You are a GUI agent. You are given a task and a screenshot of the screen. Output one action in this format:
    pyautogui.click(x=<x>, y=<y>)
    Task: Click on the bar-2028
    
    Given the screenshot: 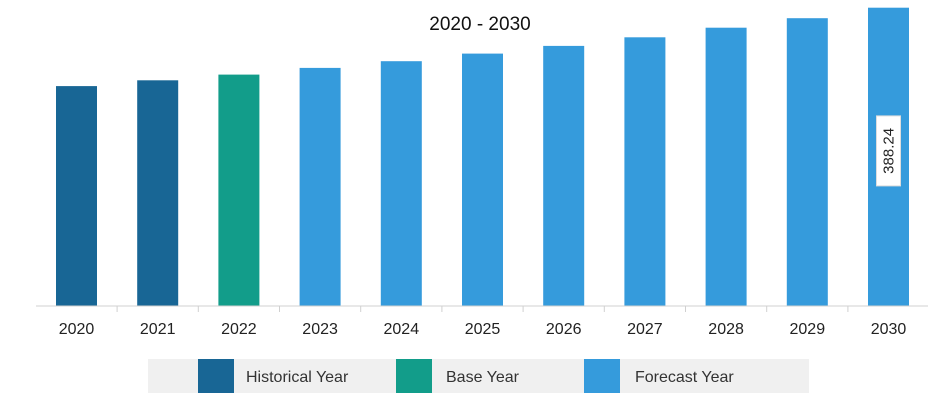 What is the action you would take?
    pyautogui.click(x=726, y=166)
    